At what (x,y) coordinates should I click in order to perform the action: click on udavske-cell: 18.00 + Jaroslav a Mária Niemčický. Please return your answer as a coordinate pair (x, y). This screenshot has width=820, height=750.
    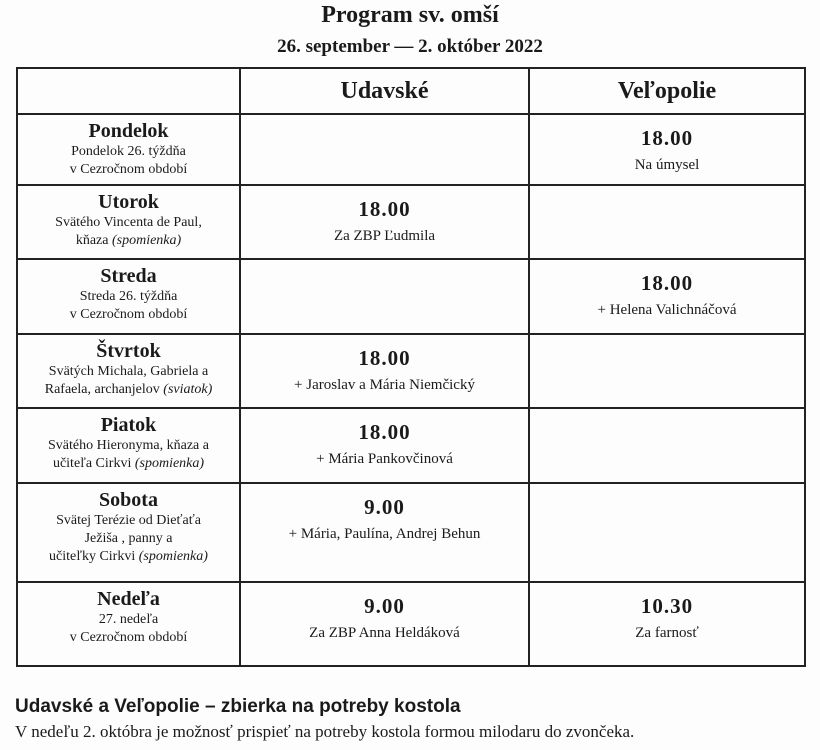
    Looking at the image, I should click on (384, 371).